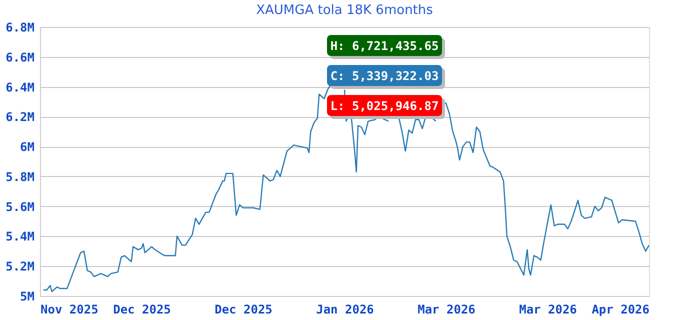  I want to click on y-tick-label: 5.2M, so click(20, 267).